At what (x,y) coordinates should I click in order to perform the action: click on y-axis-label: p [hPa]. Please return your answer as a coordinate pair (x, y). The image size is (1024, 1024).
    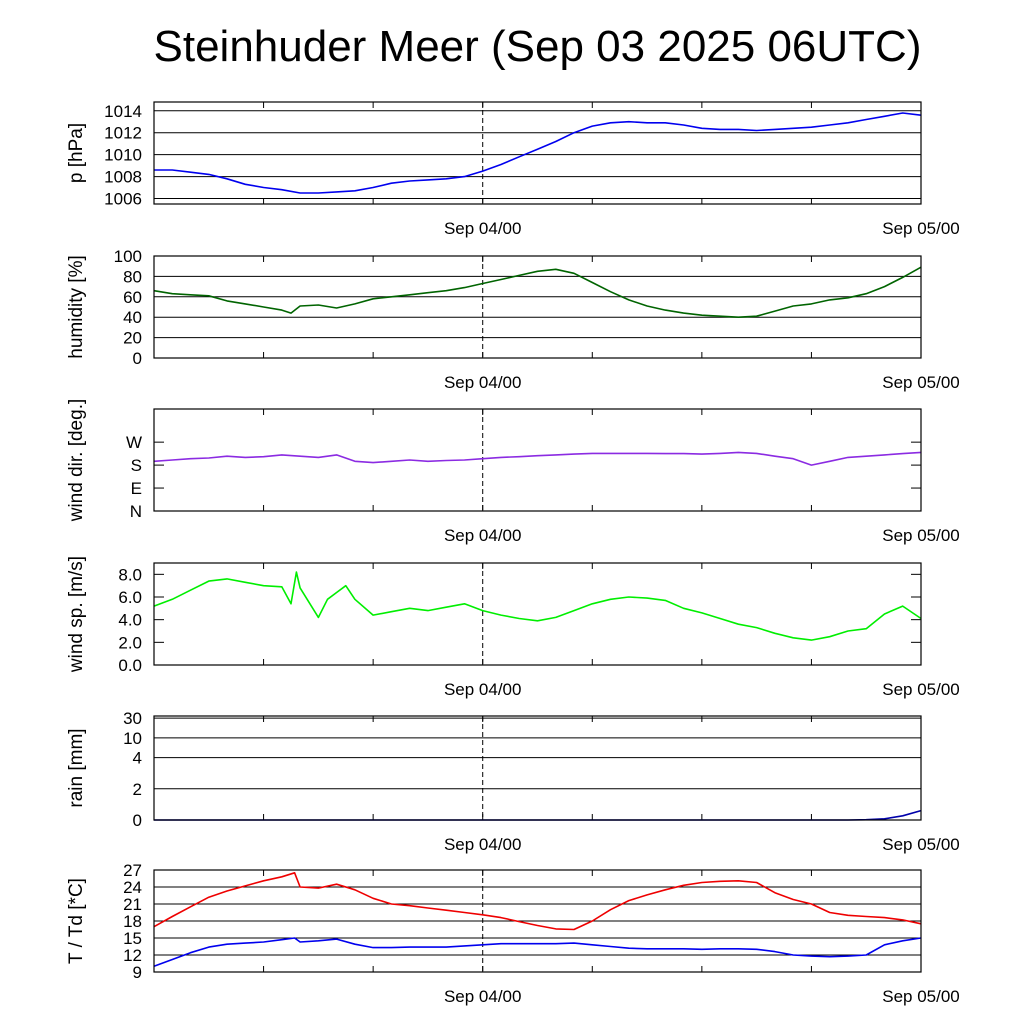
    Looking at the image, I should click on (76, 153).